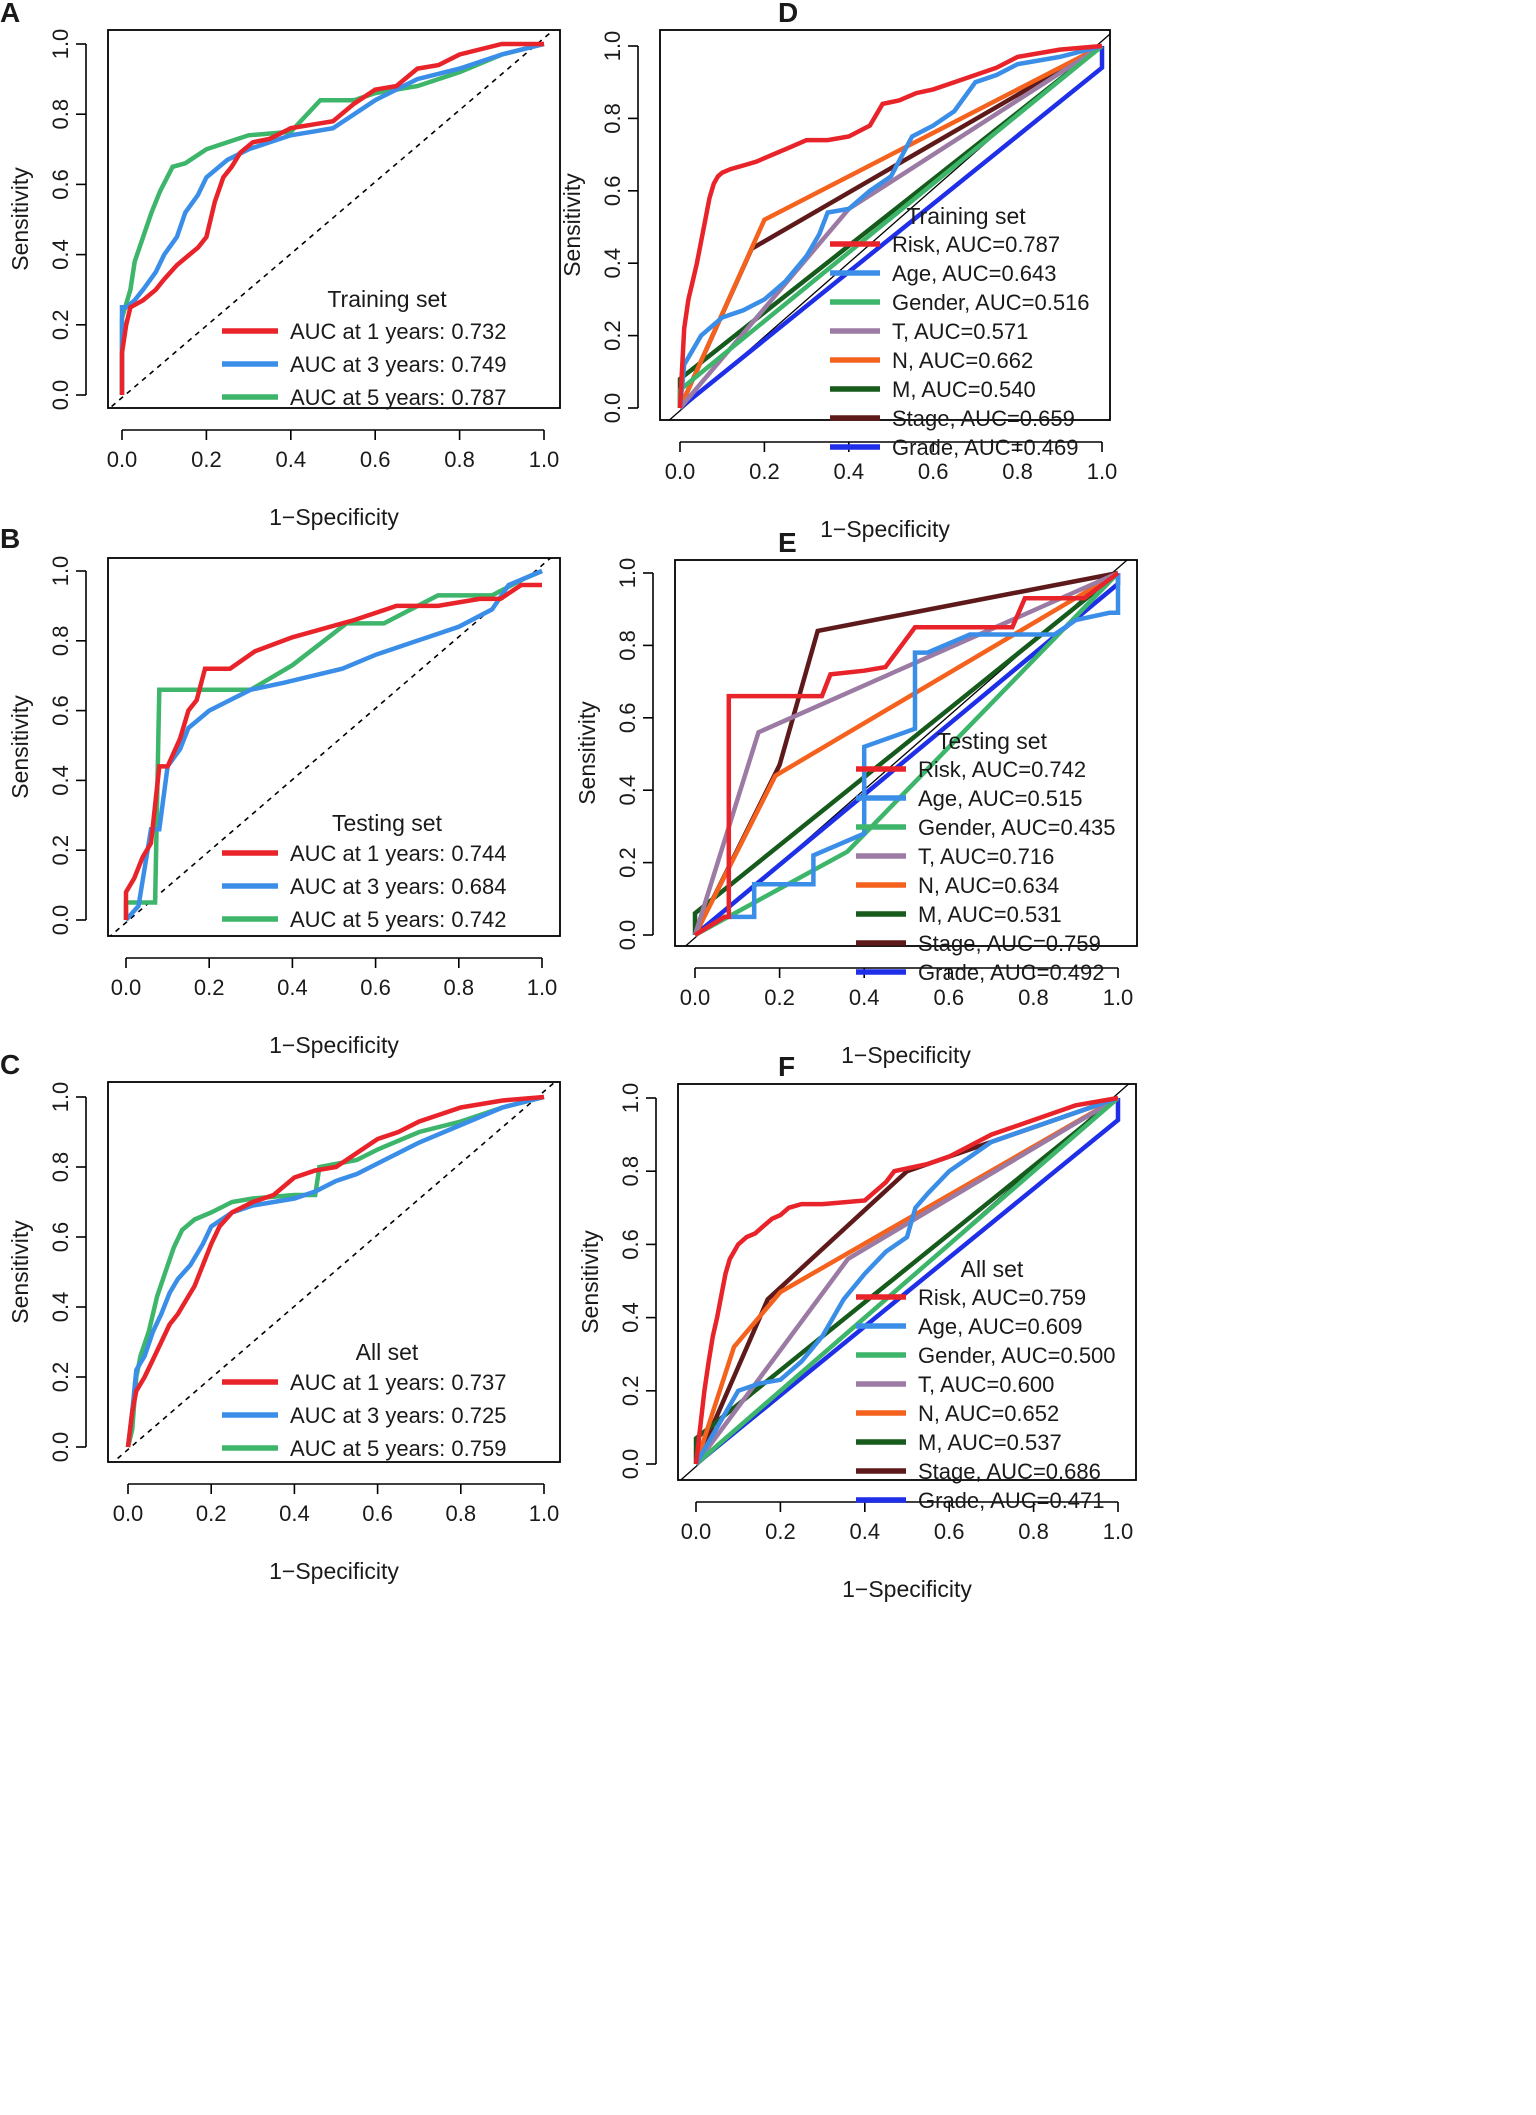 Image resolution: width=1536 pixels, height=2115 pixels. Describe the element at coordinates (966, 216) in the screenshot. I see `legend-title: Training set` at that location.